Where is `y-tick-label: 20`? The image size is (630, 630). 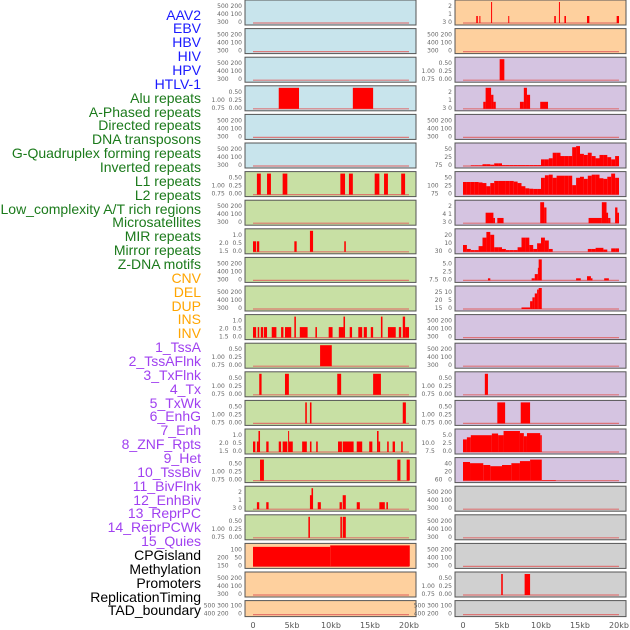 y-tick-label: 20 is located at coordinates (439, 300).